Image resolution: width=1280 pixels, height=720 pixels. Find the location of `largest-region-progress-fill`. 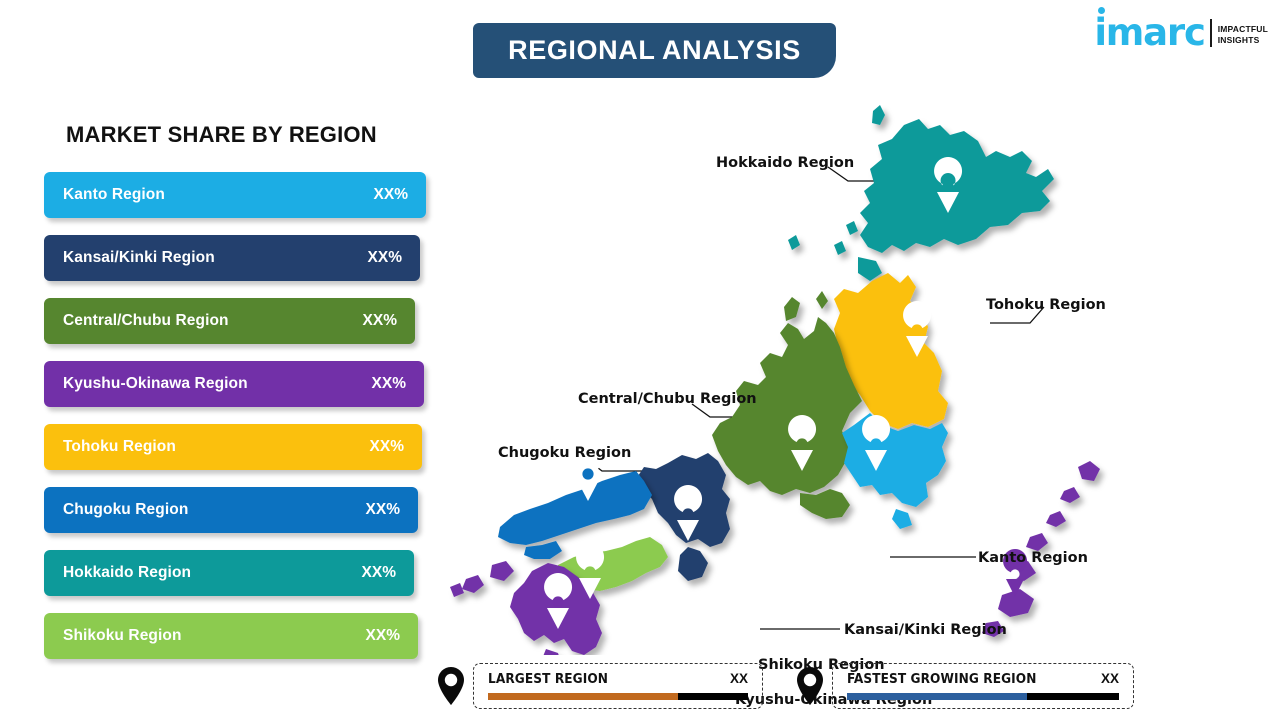

largest-region-progress-fill is located at coordinates (583, 696).